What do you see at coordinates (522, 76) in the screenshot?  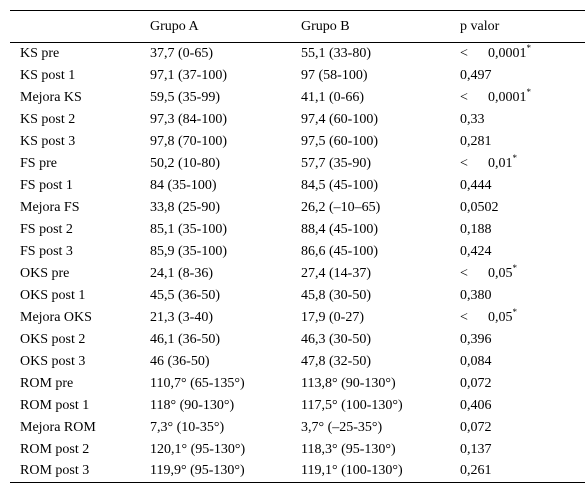 I see `p-valor-cell: 0,497` at bounding box center [522, 76].